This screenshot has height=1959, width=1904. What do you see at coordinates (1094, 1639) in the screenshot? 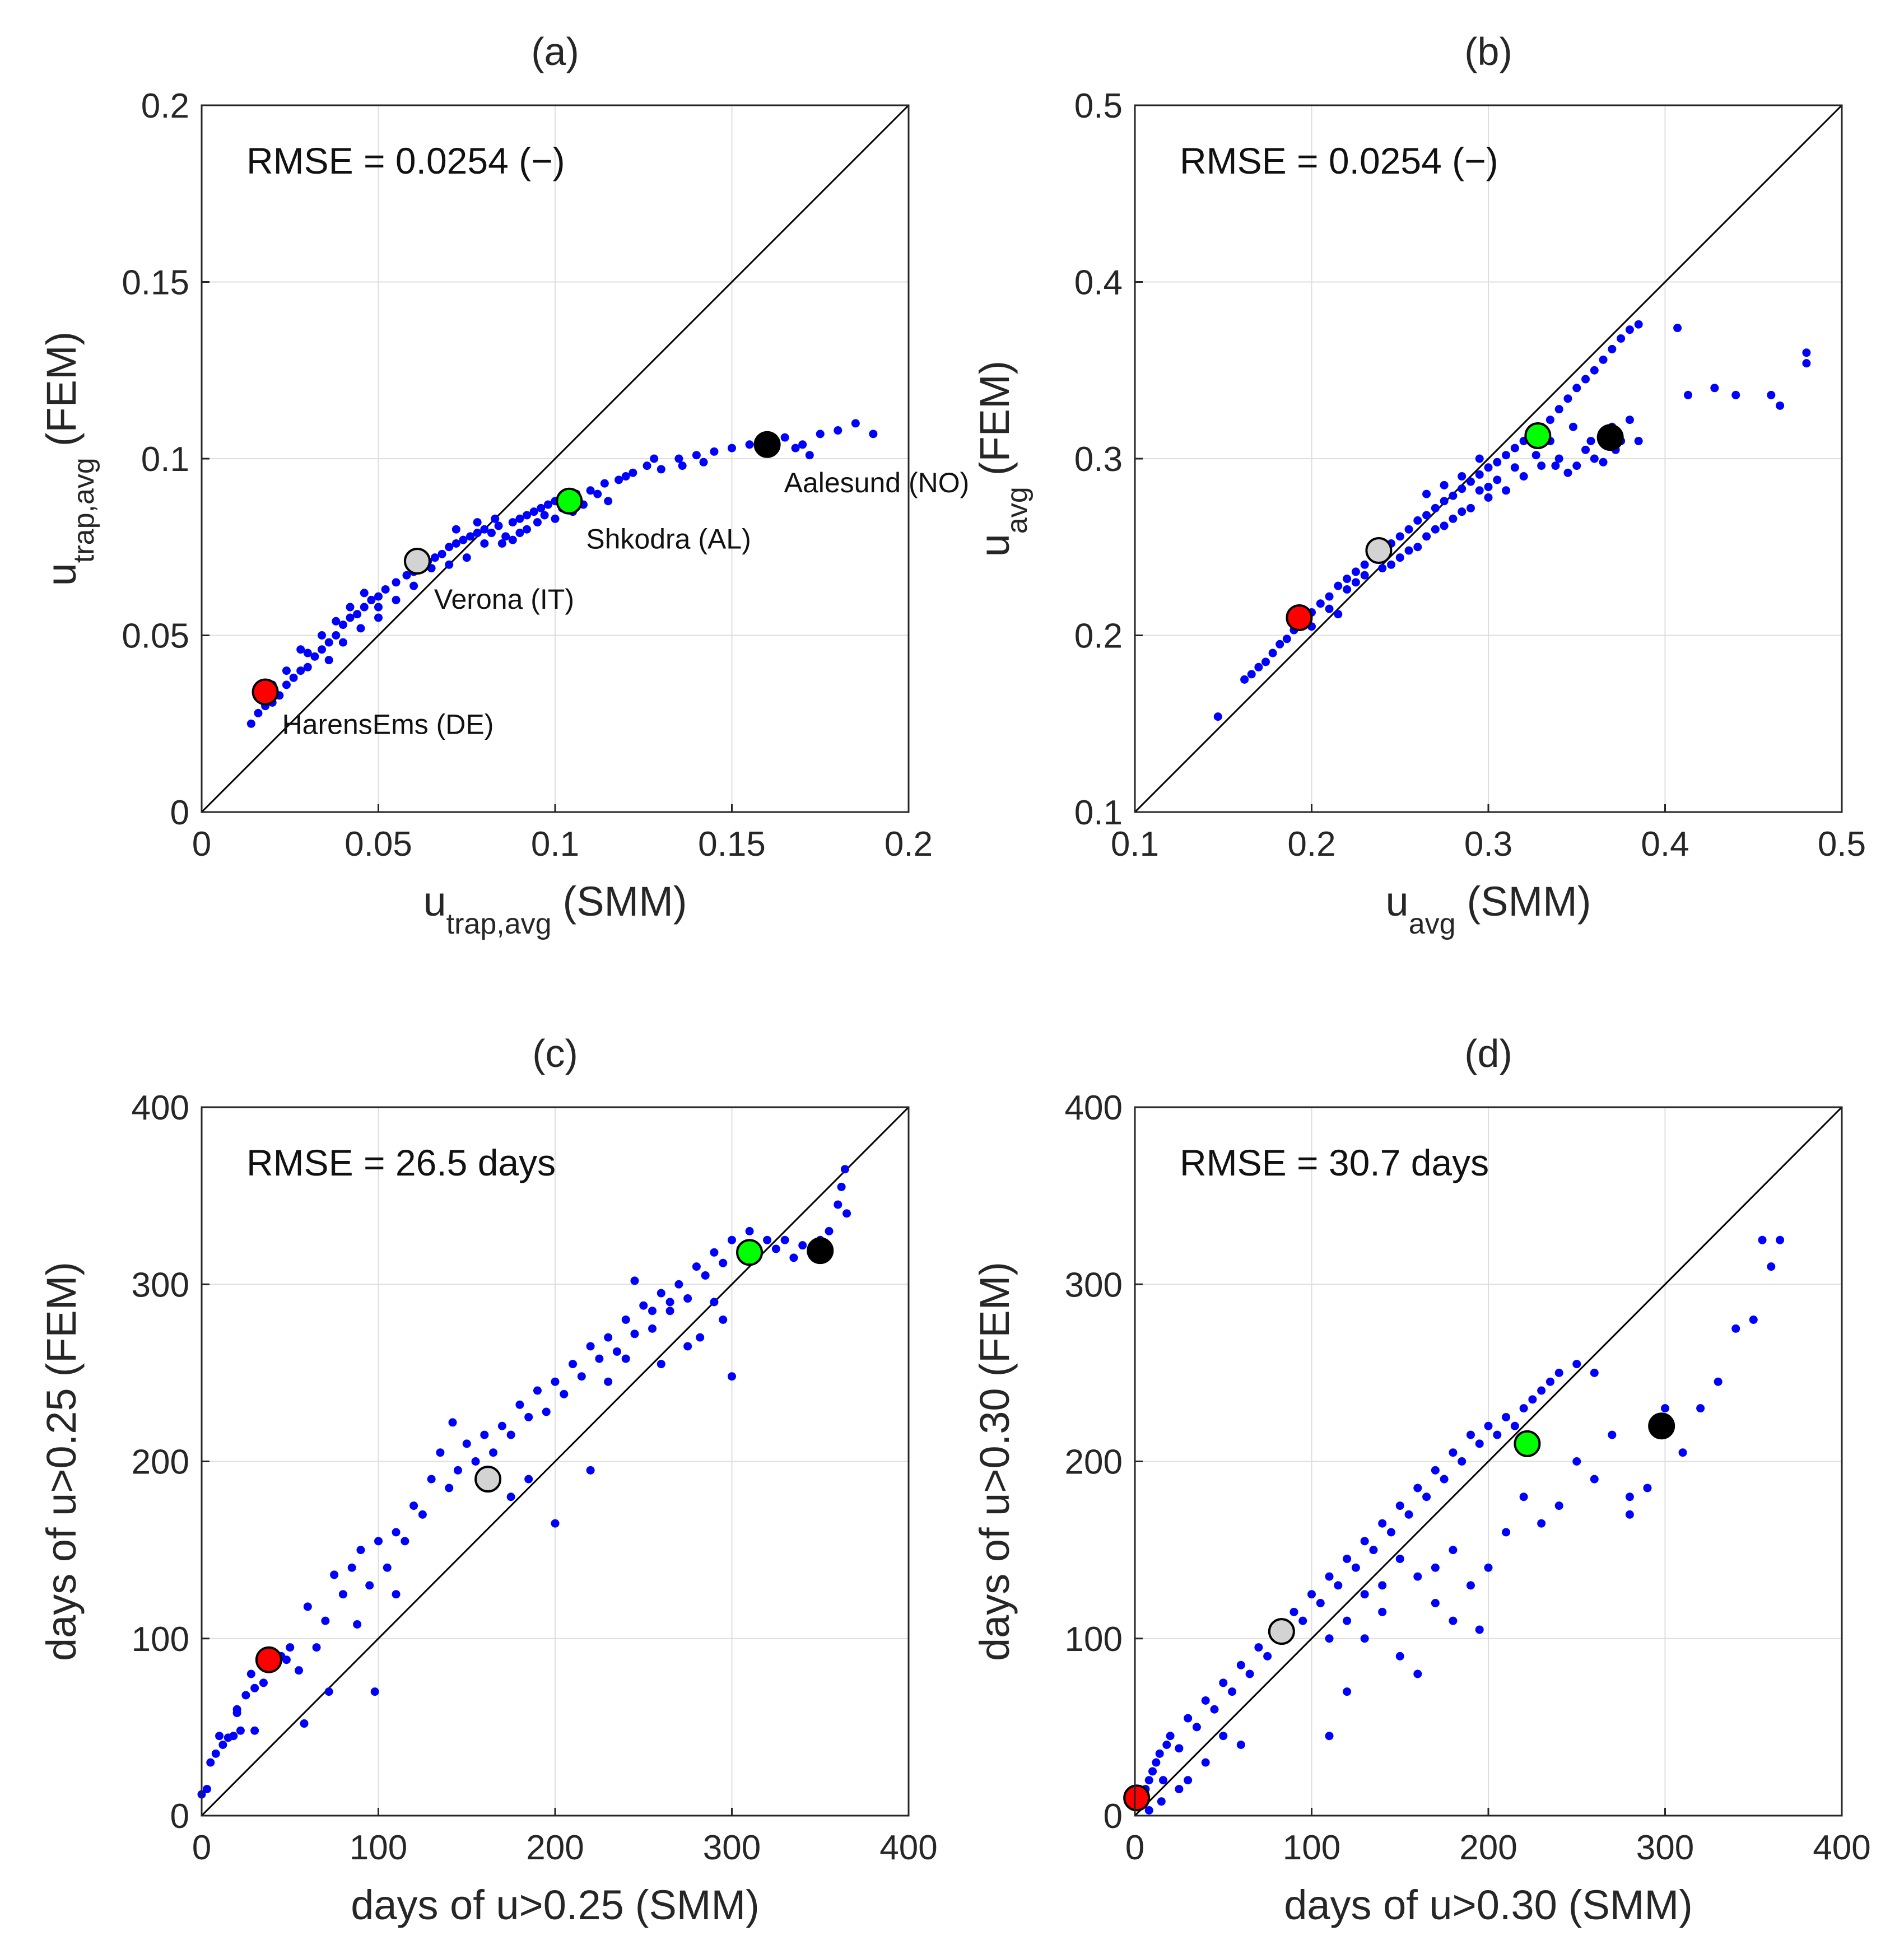
I see `y-tick-label: 100` at bounding box center [1094, 1639].